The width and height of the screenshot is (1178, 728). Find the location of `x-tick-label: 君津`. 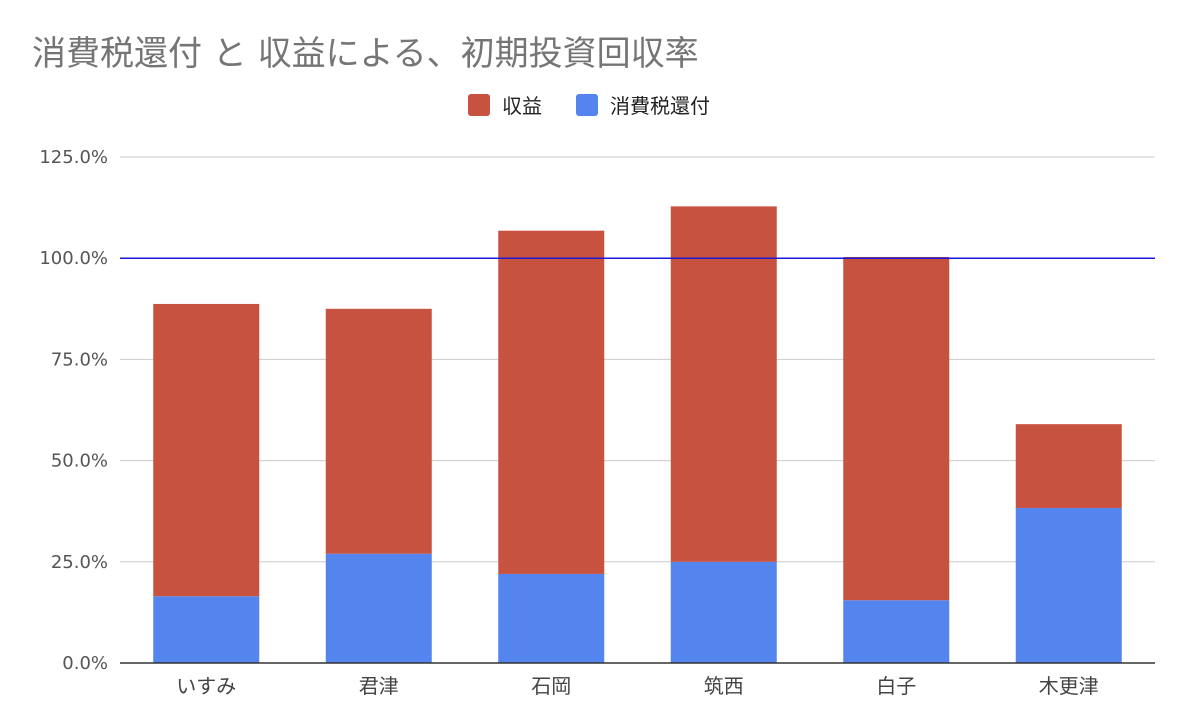

x-tick-label: 君津 is located at coordinates (379, 686).